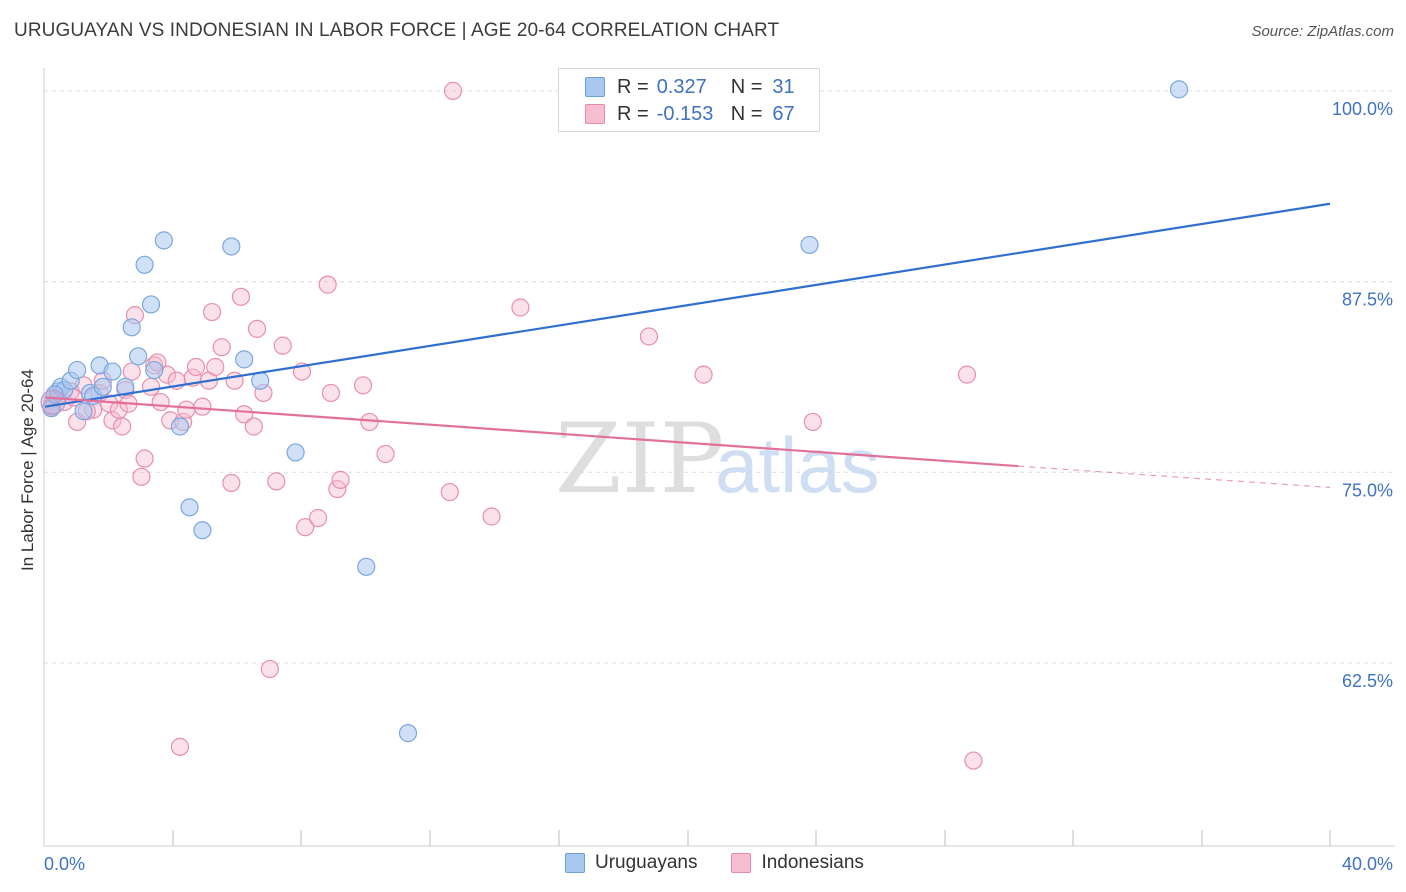 This screenshot has height=892, width=1406. I want to click on x-tick-label: 0.0%, so click(64, 864).